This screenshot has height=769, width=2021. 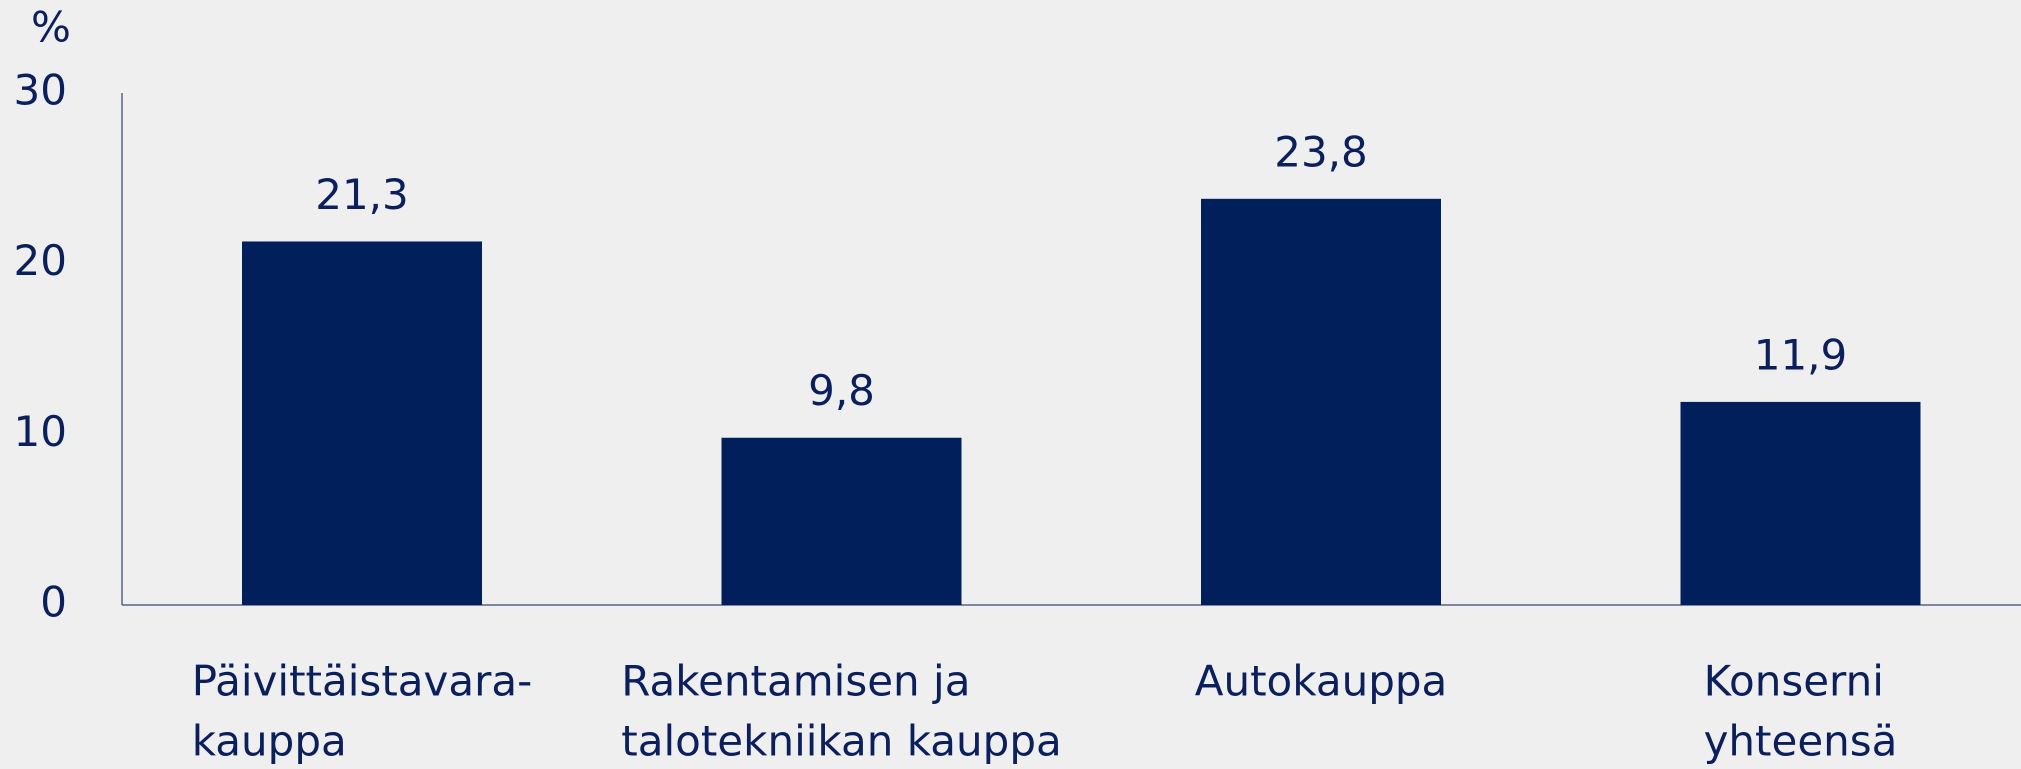 I want to click on value-label: 21,3, so click(x=362, y=194).